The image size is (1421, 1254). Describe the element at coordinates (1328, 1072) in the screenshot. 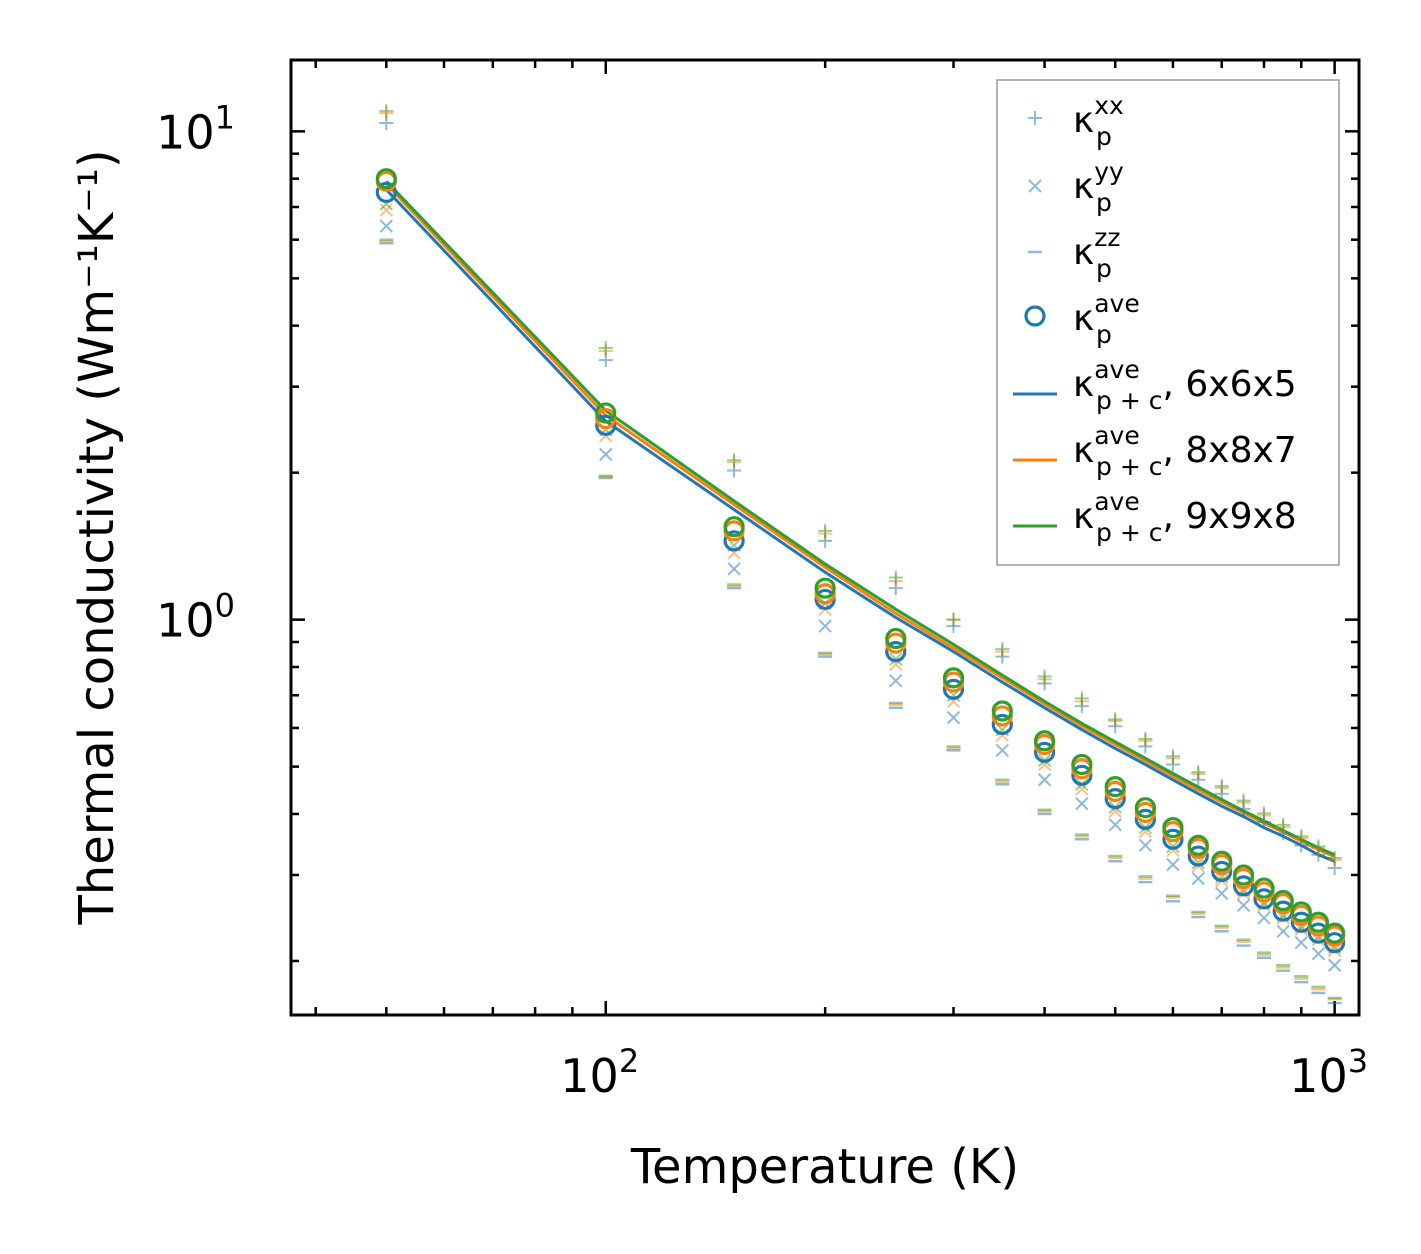

I see `x-tick-label: 10³` at that location.